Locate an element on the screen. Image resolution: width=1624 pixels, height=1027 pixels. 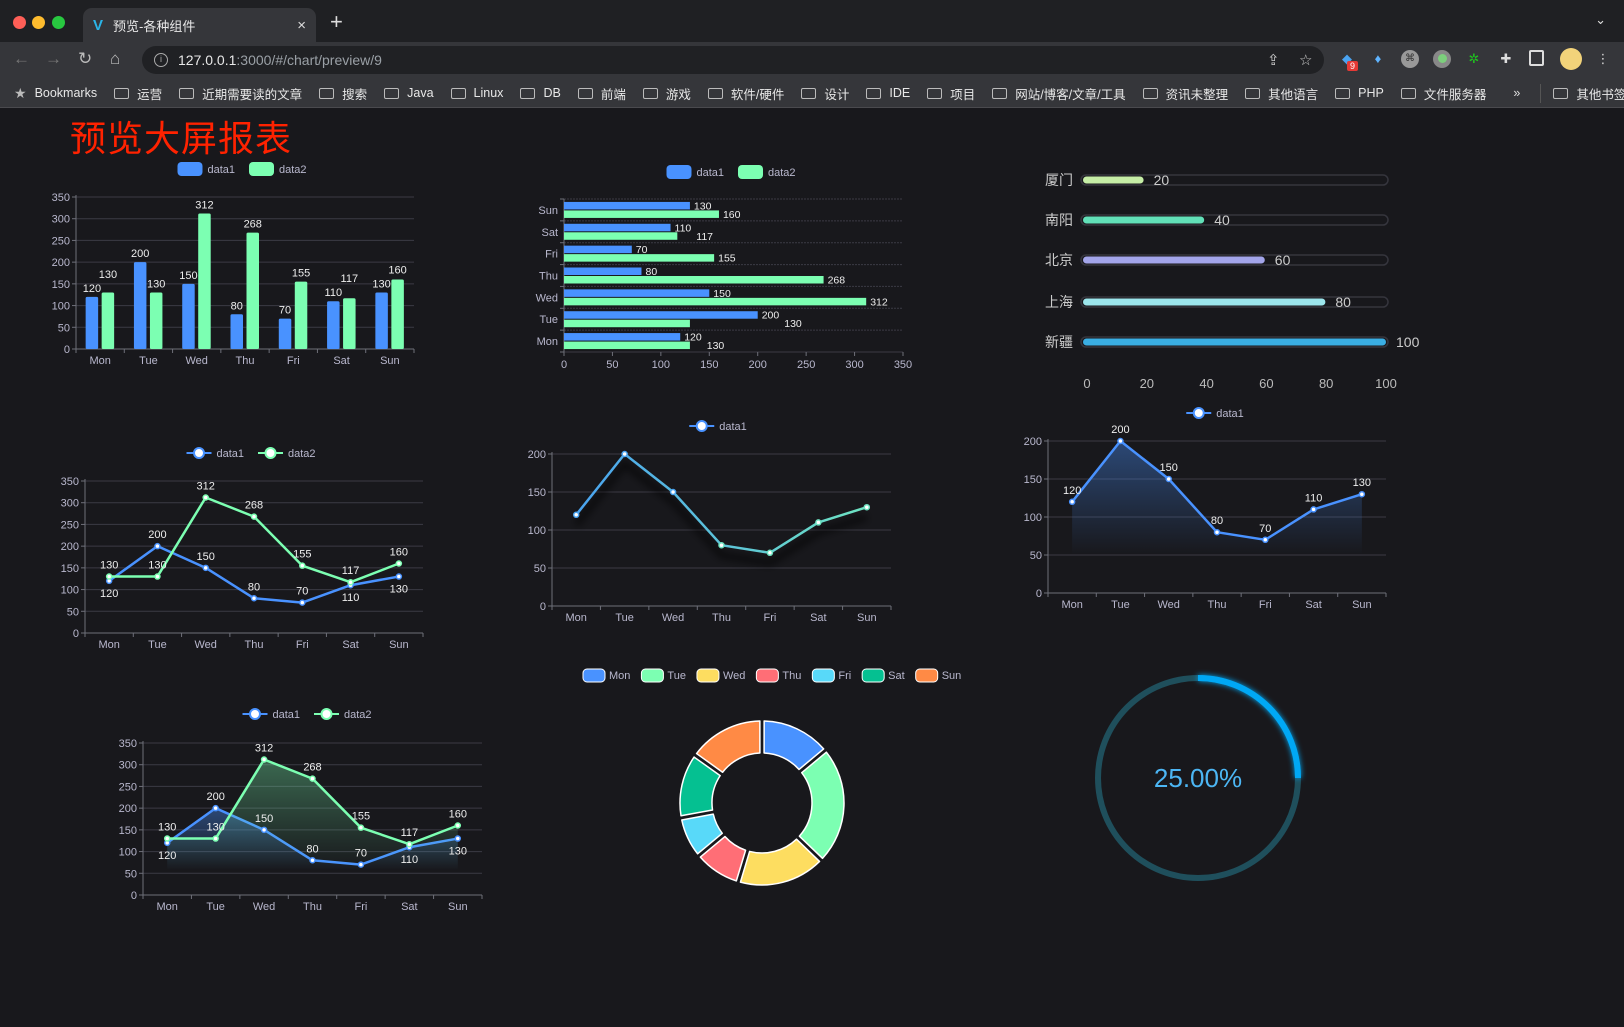
bookmark-folder: 前端 is located at coordinates (601, 93).